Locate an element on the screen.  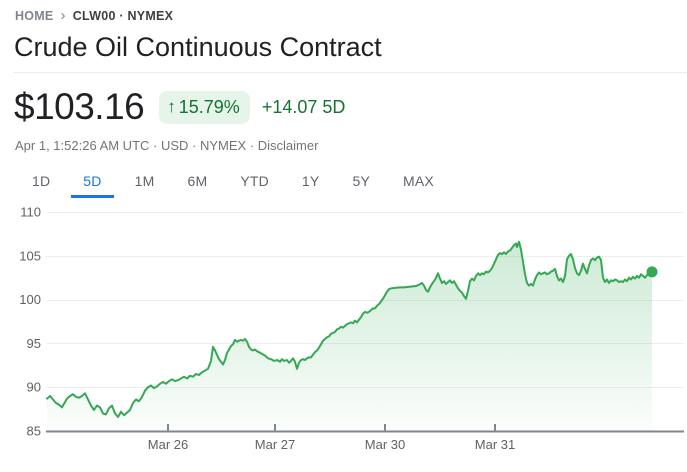
tab-5d: 5D is located at coordinates (92, 184).